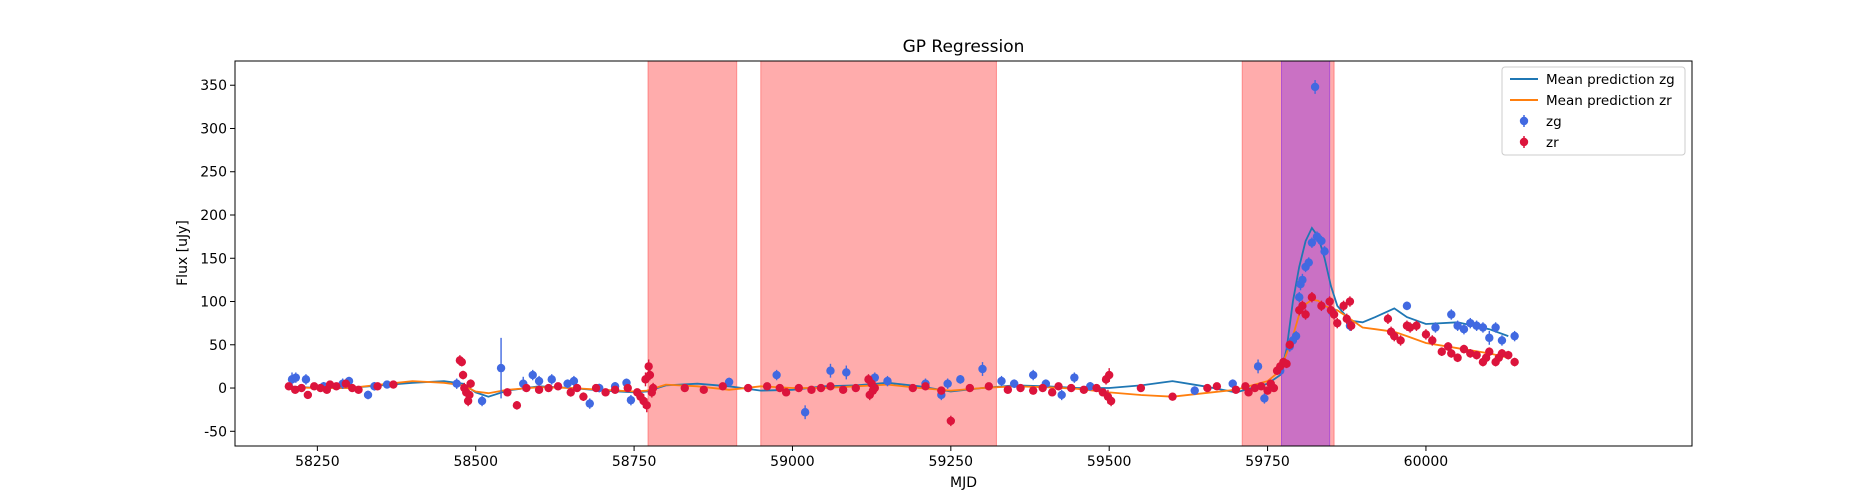 This screenshot has width=1875, height=500. What do you see at coordinates (1524, 142) in the screenshot?
I see `legend-marker-zr` at bounding box center [1524, 142].